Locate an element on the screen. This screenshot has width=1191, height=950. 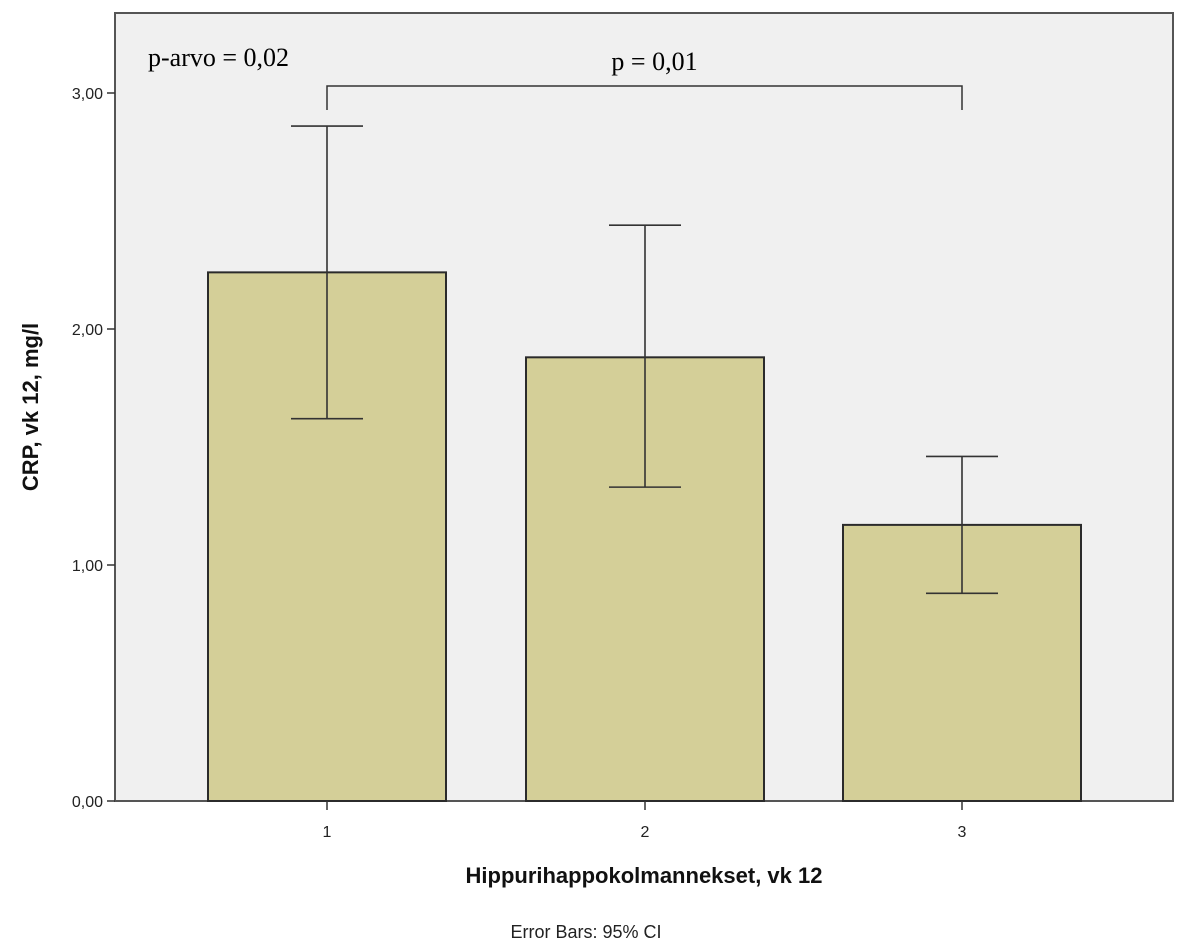
p-value-overall-label: p-arvo = 0,02 is located at coordinates (218, 57).